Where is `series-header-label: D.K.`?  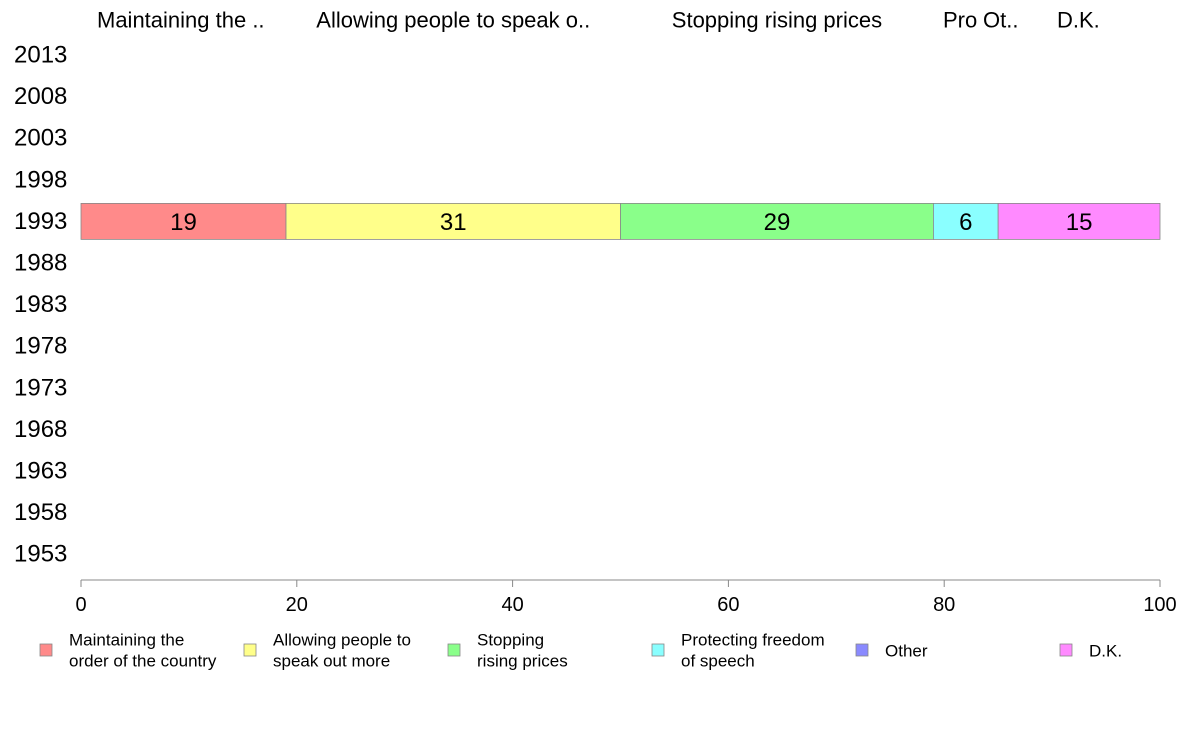 series-header-label: D.K. is located at coordinates (1078, 20).